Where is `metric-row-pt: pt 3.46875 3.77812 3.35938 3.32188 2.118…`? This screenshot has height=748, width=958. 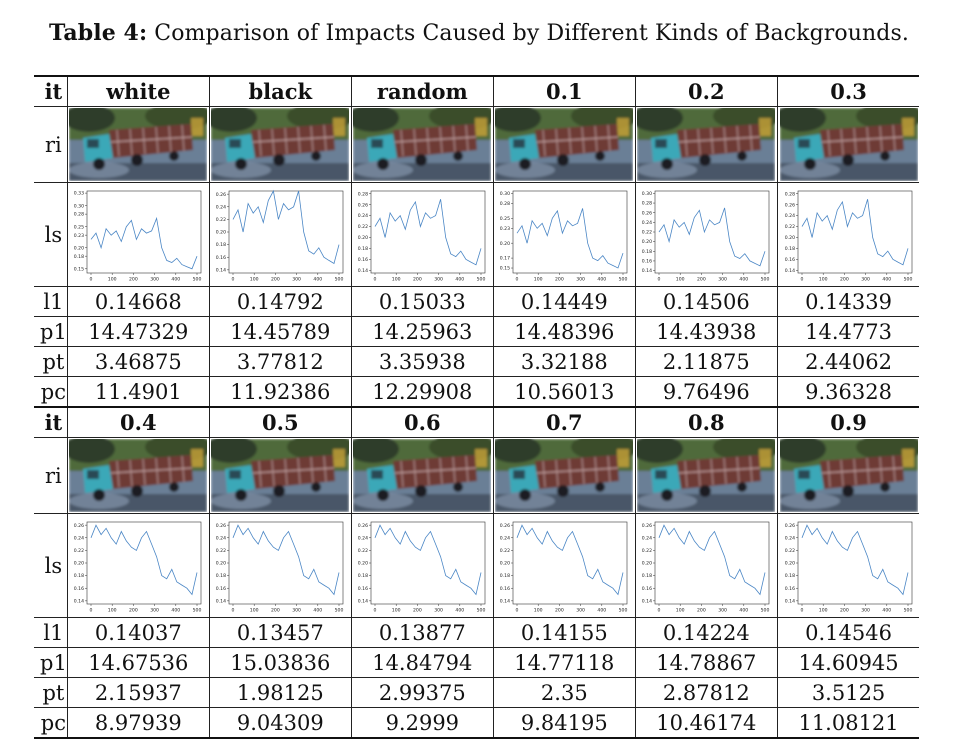 metric-row-pt: pt 3.46875 3.77812 3.35938 3.32188 2.118… is located at coordinates (477, 361).